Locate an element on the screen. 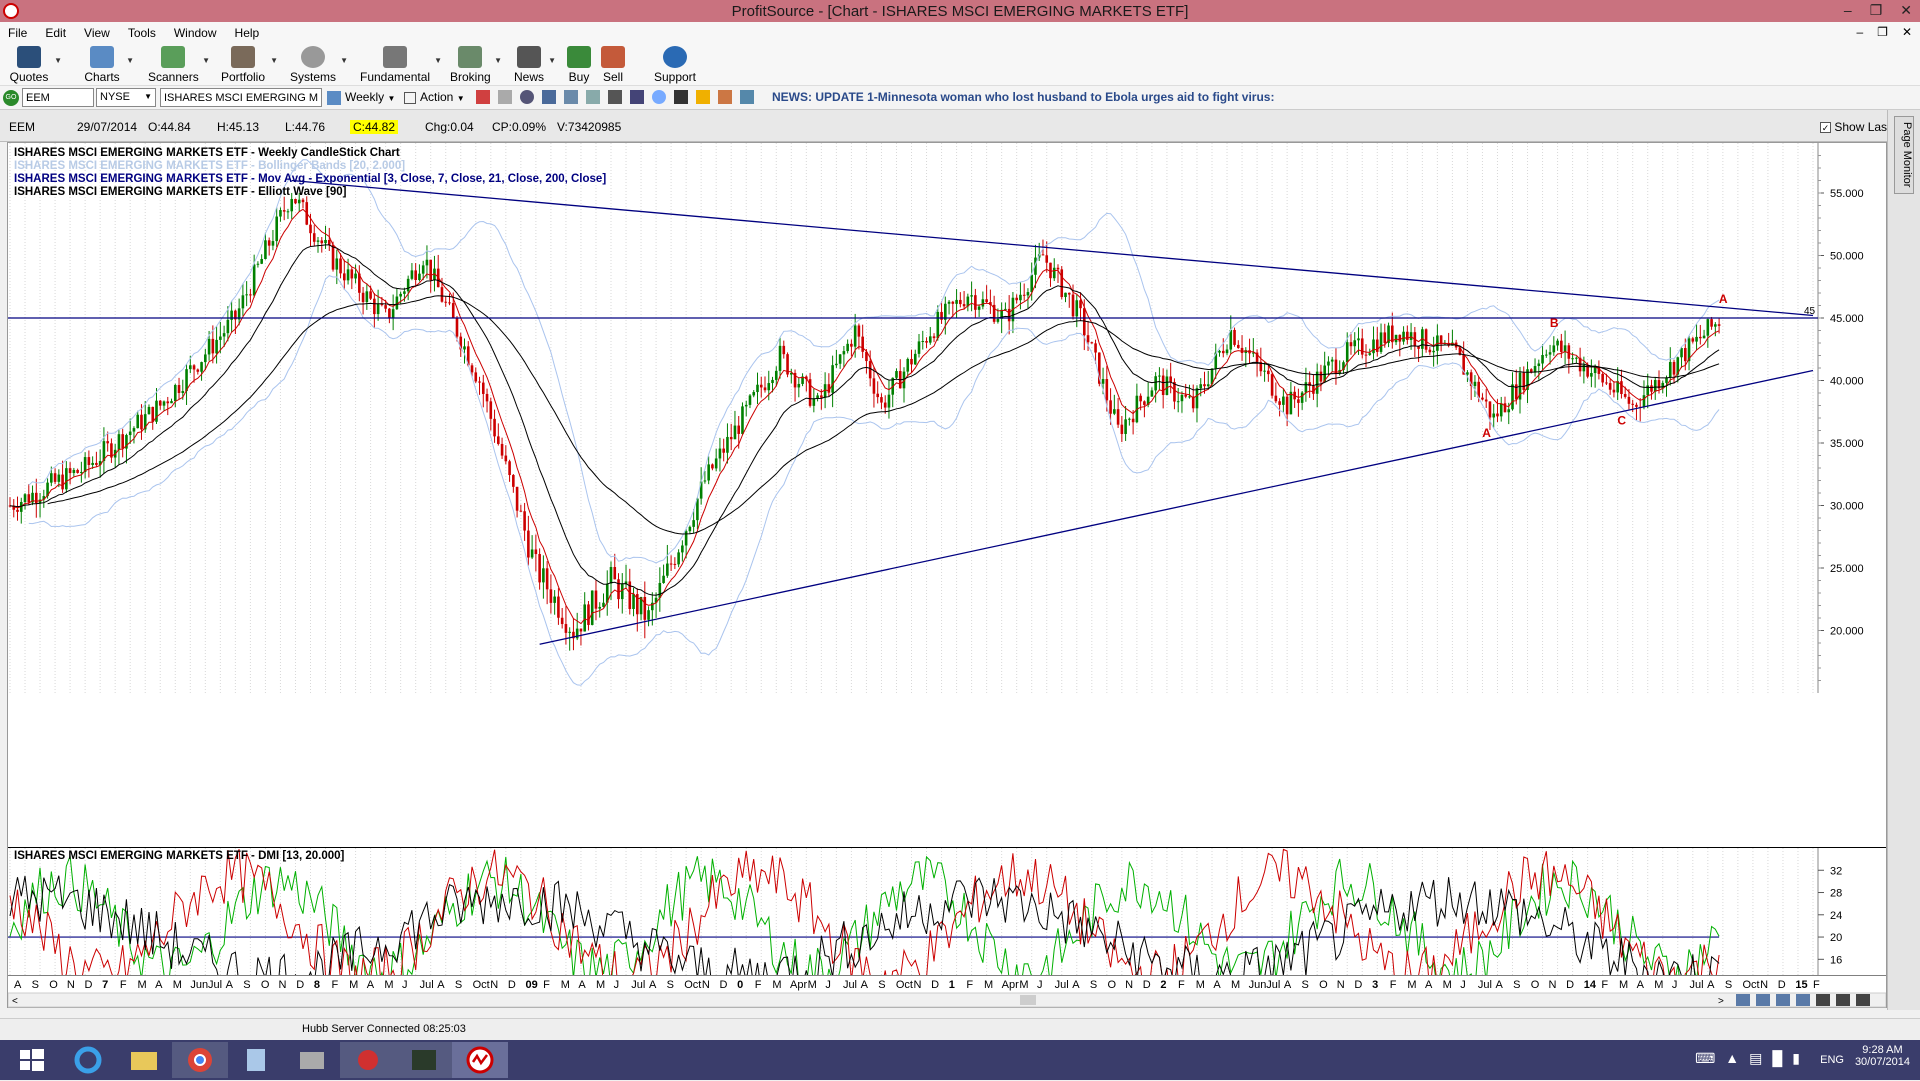 Image resolution: width=1920 pixels, height=1081 pixels. scrollbar-thumb is located at coordinates (1028, 1000).